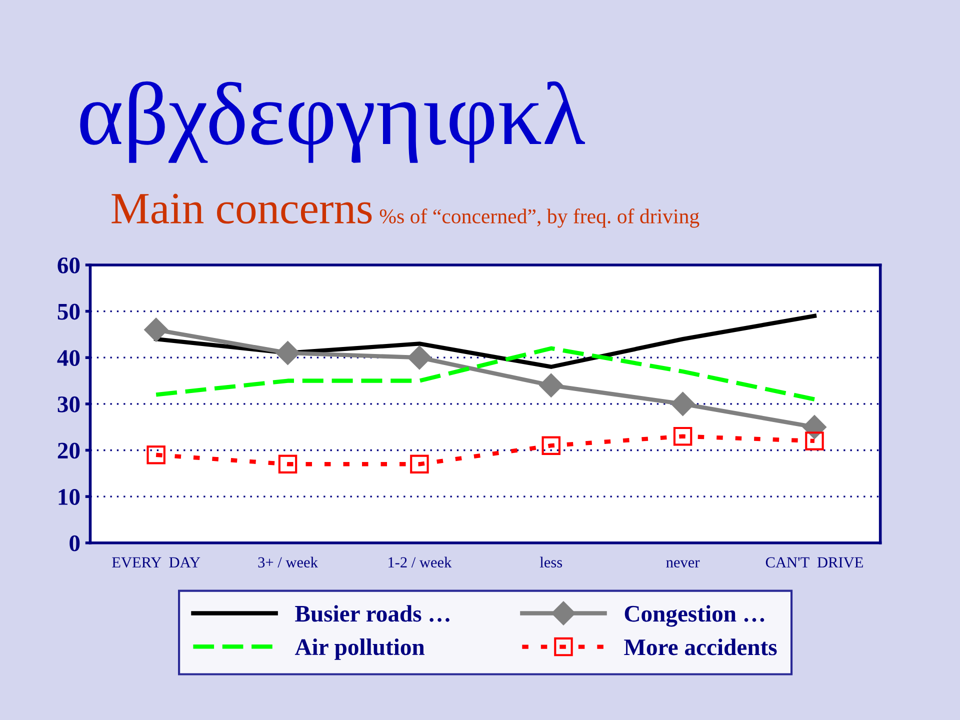 Image resolution: width=960 pixels, height=720 pixels. Describe the element at coordinates (359, 649) in the screenshot. I see `legend-label: Air pollution` at that location.